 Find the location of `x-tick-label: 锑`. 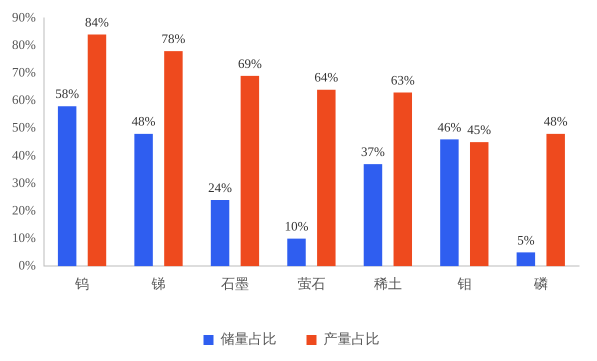

x-tick-label: 锑 is located at coordinates (158, 284).